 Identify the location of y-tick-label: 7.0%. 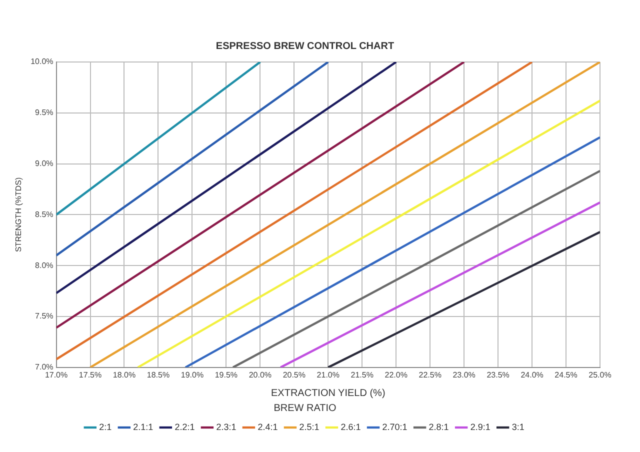
(44, 367).